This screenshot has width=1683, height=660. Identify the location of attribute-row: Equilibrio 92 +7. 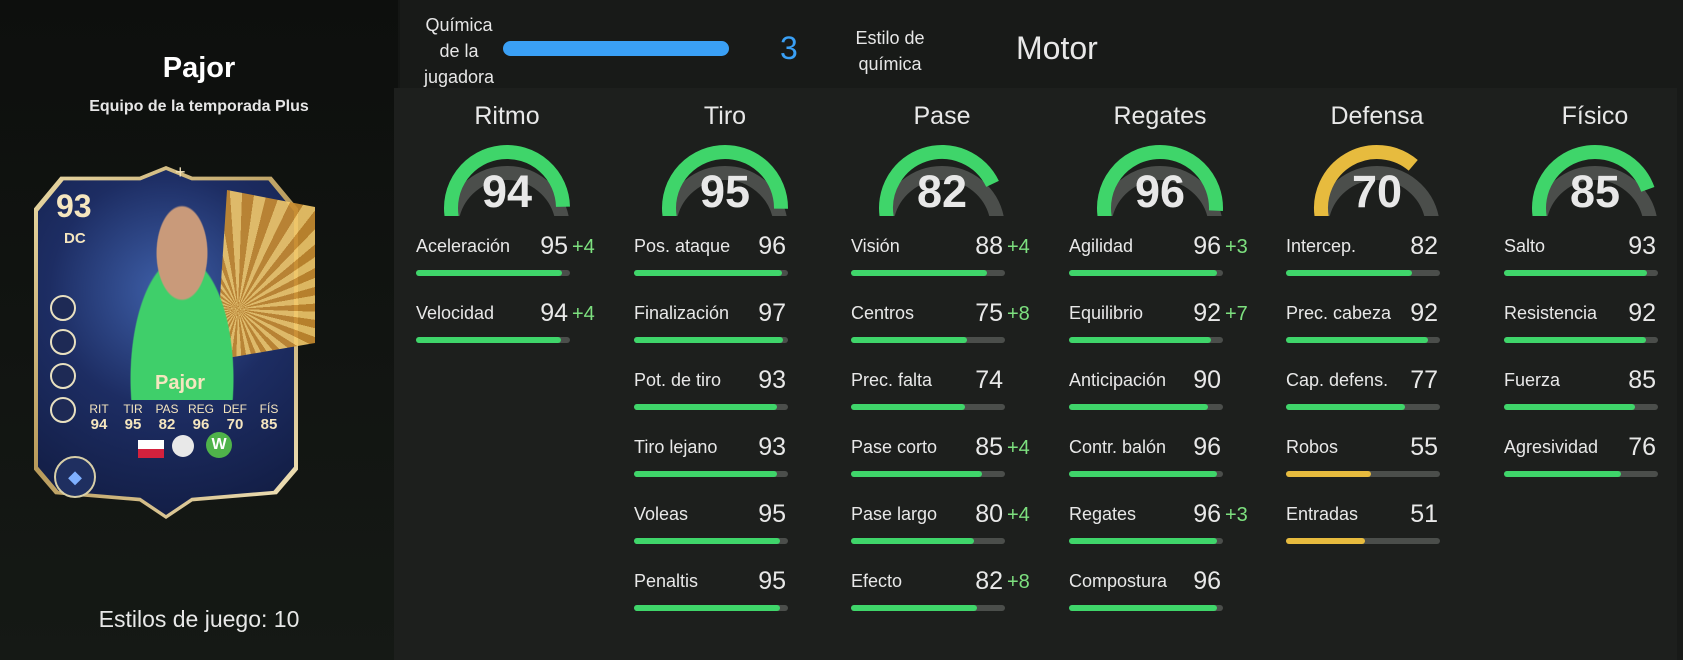
(1160, 334).